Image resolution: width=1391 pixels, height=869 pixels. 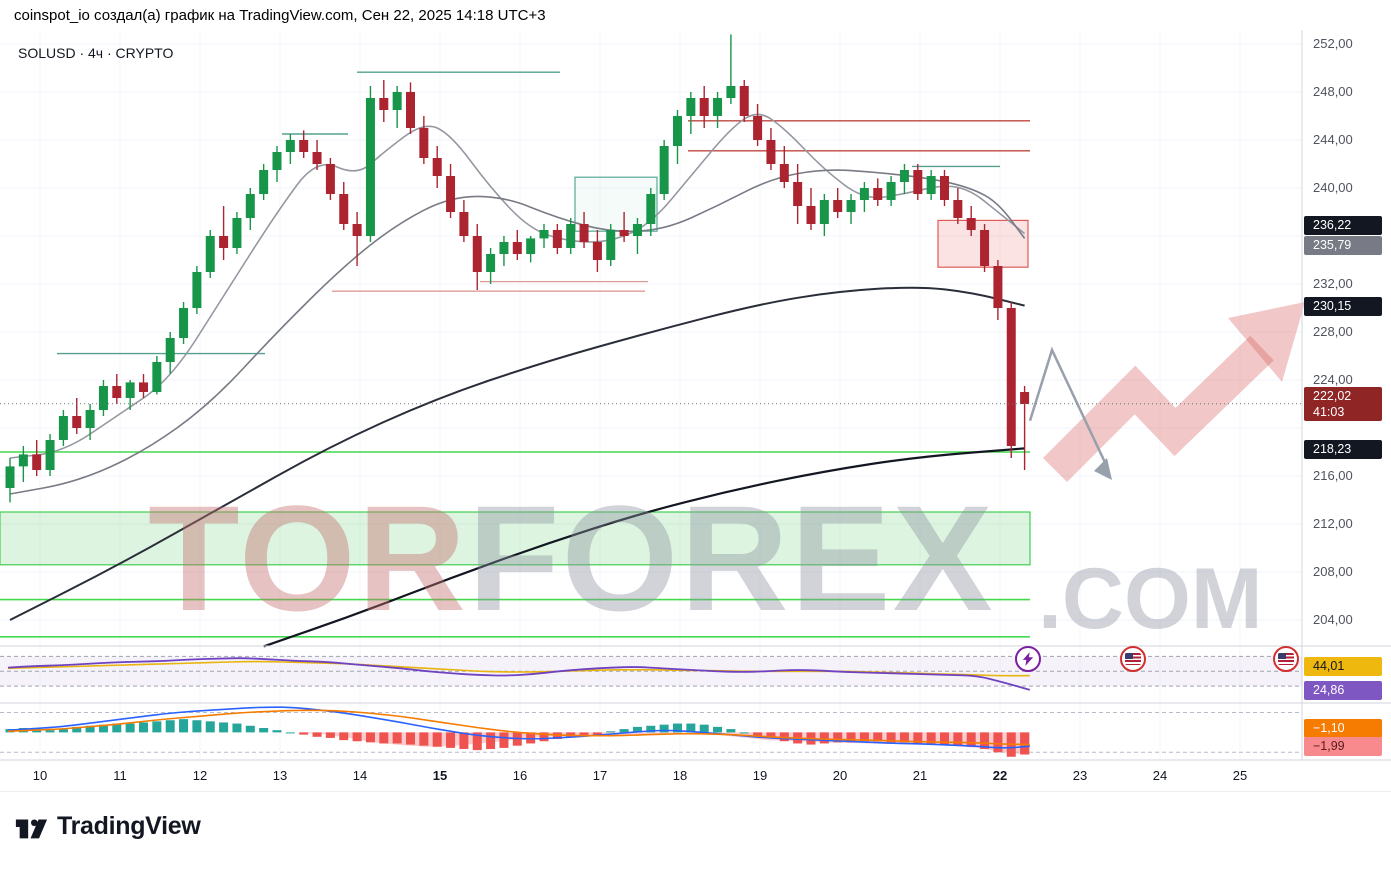 I want to click on watermark-text: TORFOREX, so click(x=571, y=558).